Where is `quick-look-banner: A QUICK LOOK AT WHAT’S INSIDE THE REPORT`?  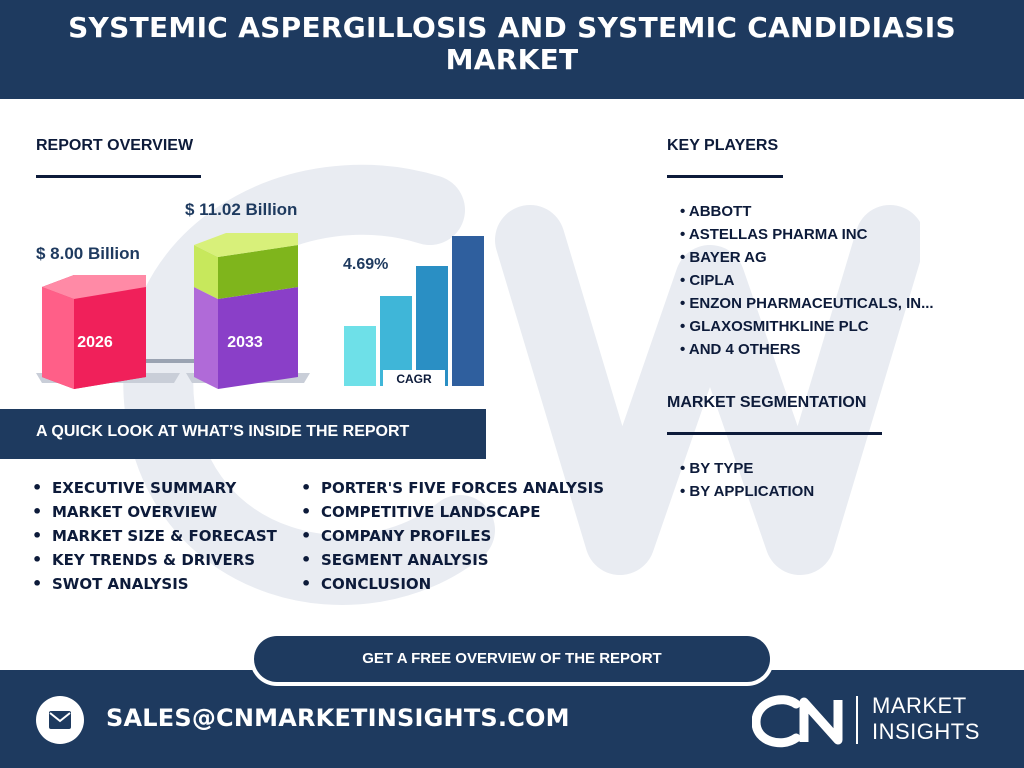
quick-look-banner: A QUICK LOOK AT WHAT’S INSIDE THE REPORT is located at coordinates (243, 434).